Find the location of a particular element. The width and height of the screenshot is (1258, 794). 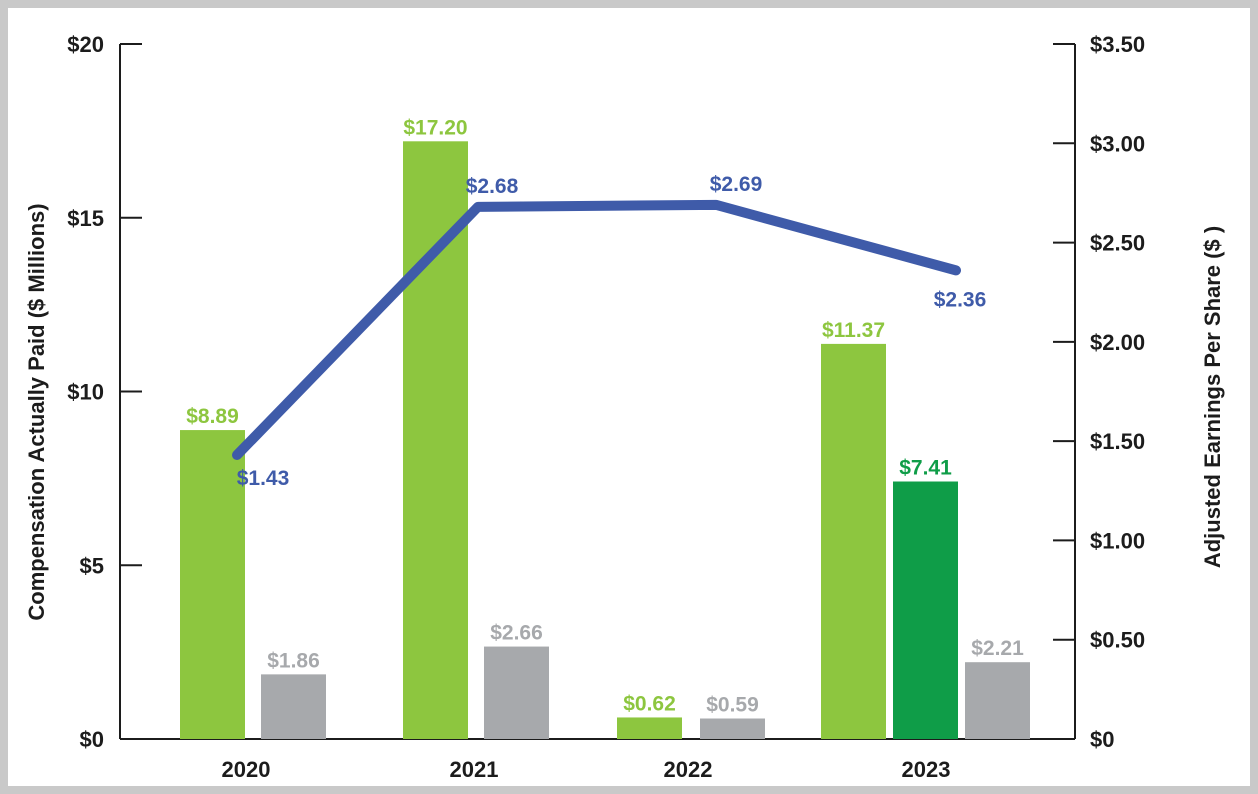

bar-2021-light-green is located at coordinates (435, 440).